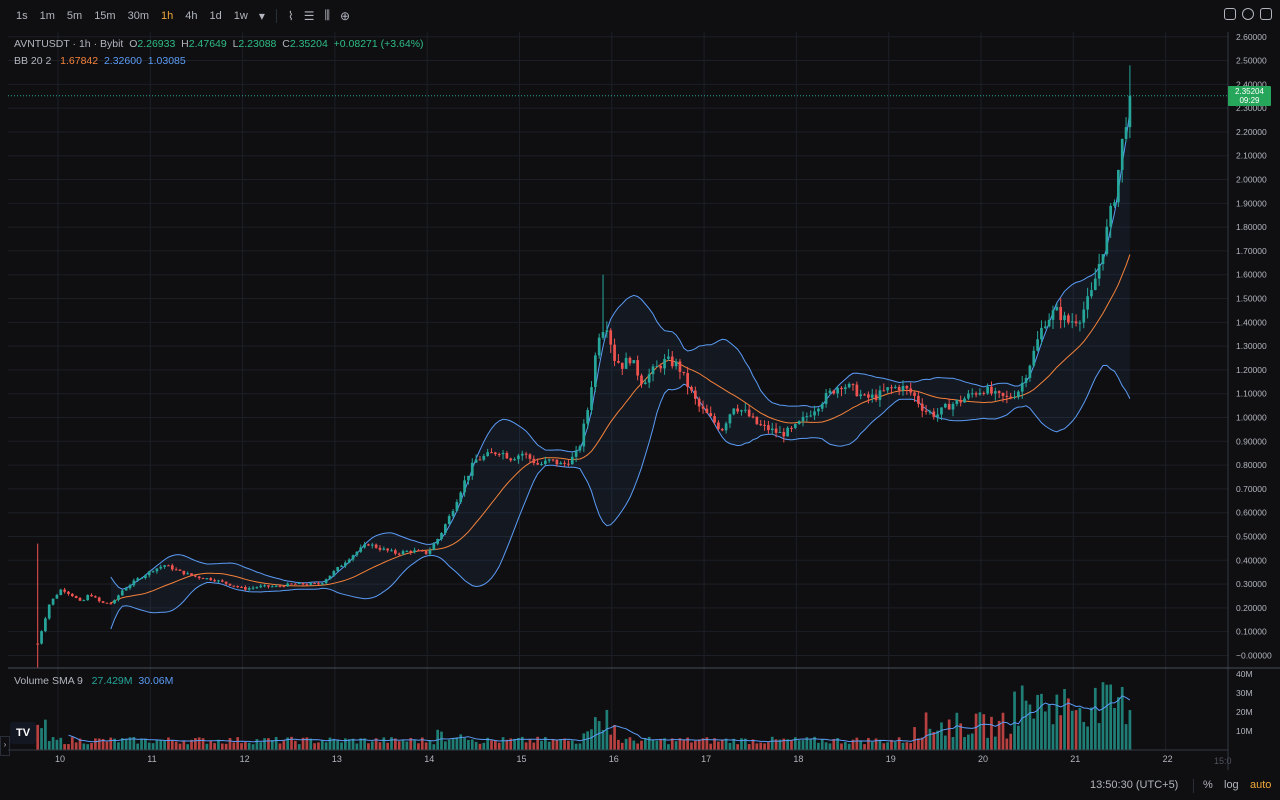 The height and width of the screenshot is (800, 1280). Describe the element at coordinates (5, 746) in the screenshot. I see `chevron-right-icon: ›` at that location.